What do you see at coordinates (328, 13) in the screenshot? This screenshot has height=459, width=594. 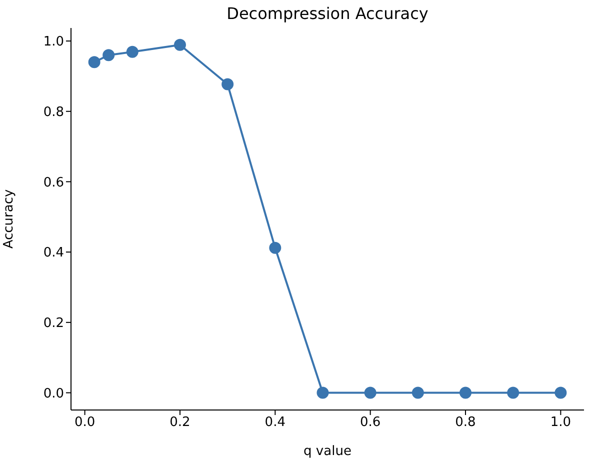 I see `chart-title: Decompression Accuracy` at bounding box center [328, 13].